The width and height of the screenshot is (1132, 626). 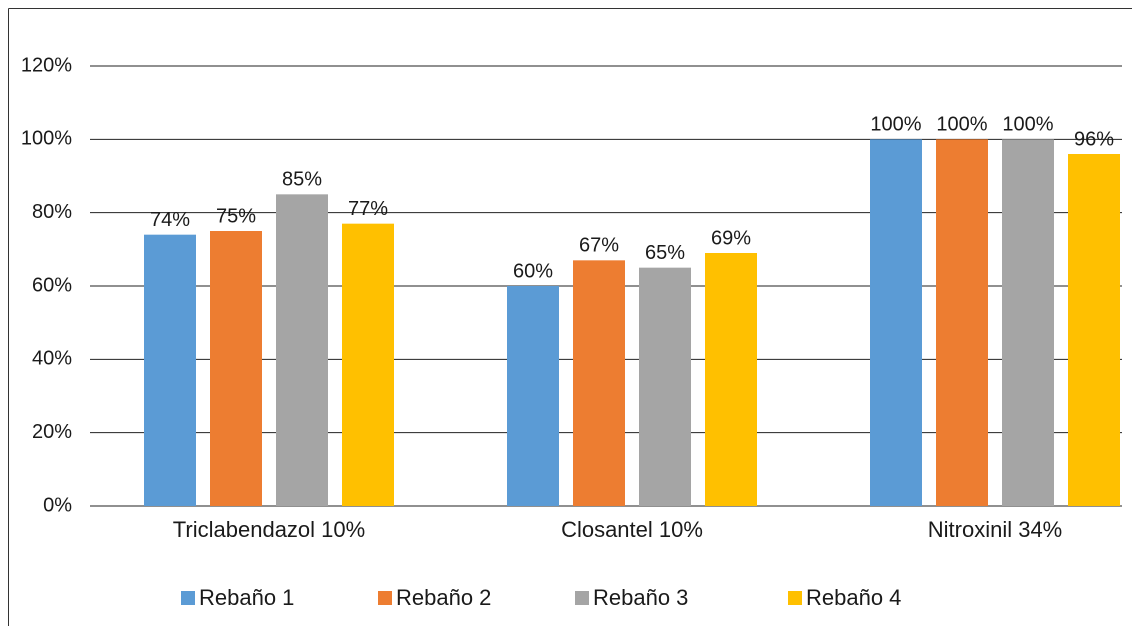 What do you see at coordinates (665, 253) in the screenshot?
I see `data-label: 65%` at bounding box center [665, 253].